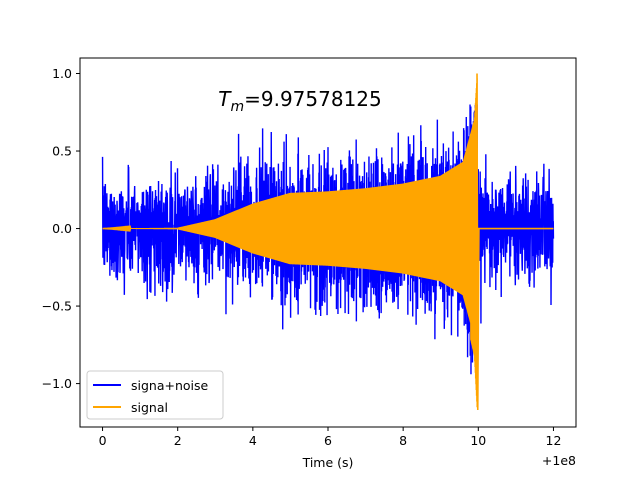 The image size is (640, 480). What do you see at coordinates (170, 385) in the screenshot?
I see `legend-label-signal-noise: signa+noise` at bounding box center [170, 385].